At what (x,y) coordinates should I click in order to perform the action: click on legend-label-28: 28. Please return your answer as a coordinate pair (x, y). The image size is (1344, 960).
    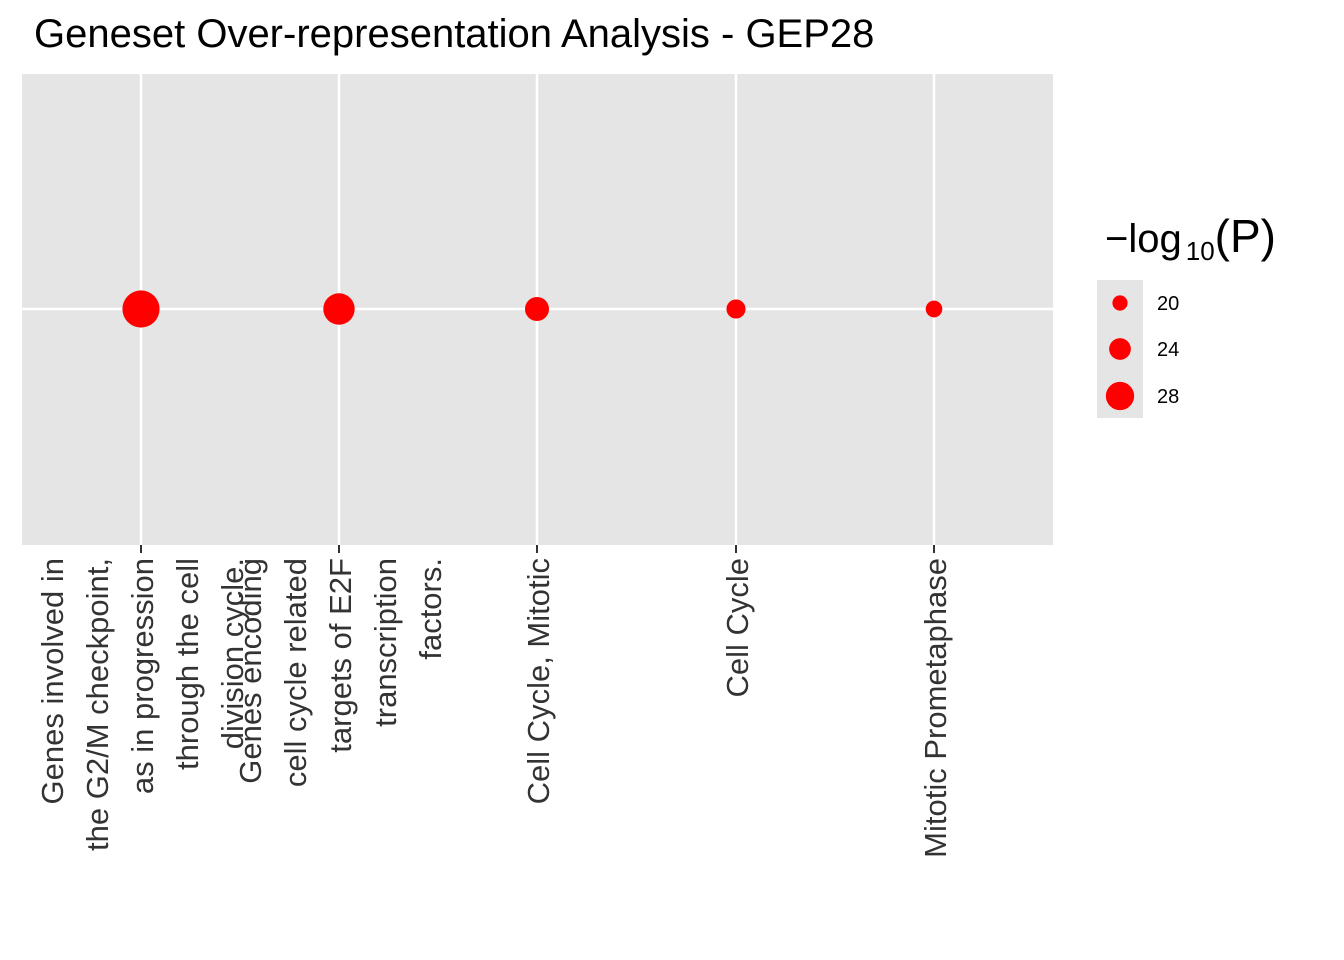
    Looking at the image, I should click on (1168, 397).